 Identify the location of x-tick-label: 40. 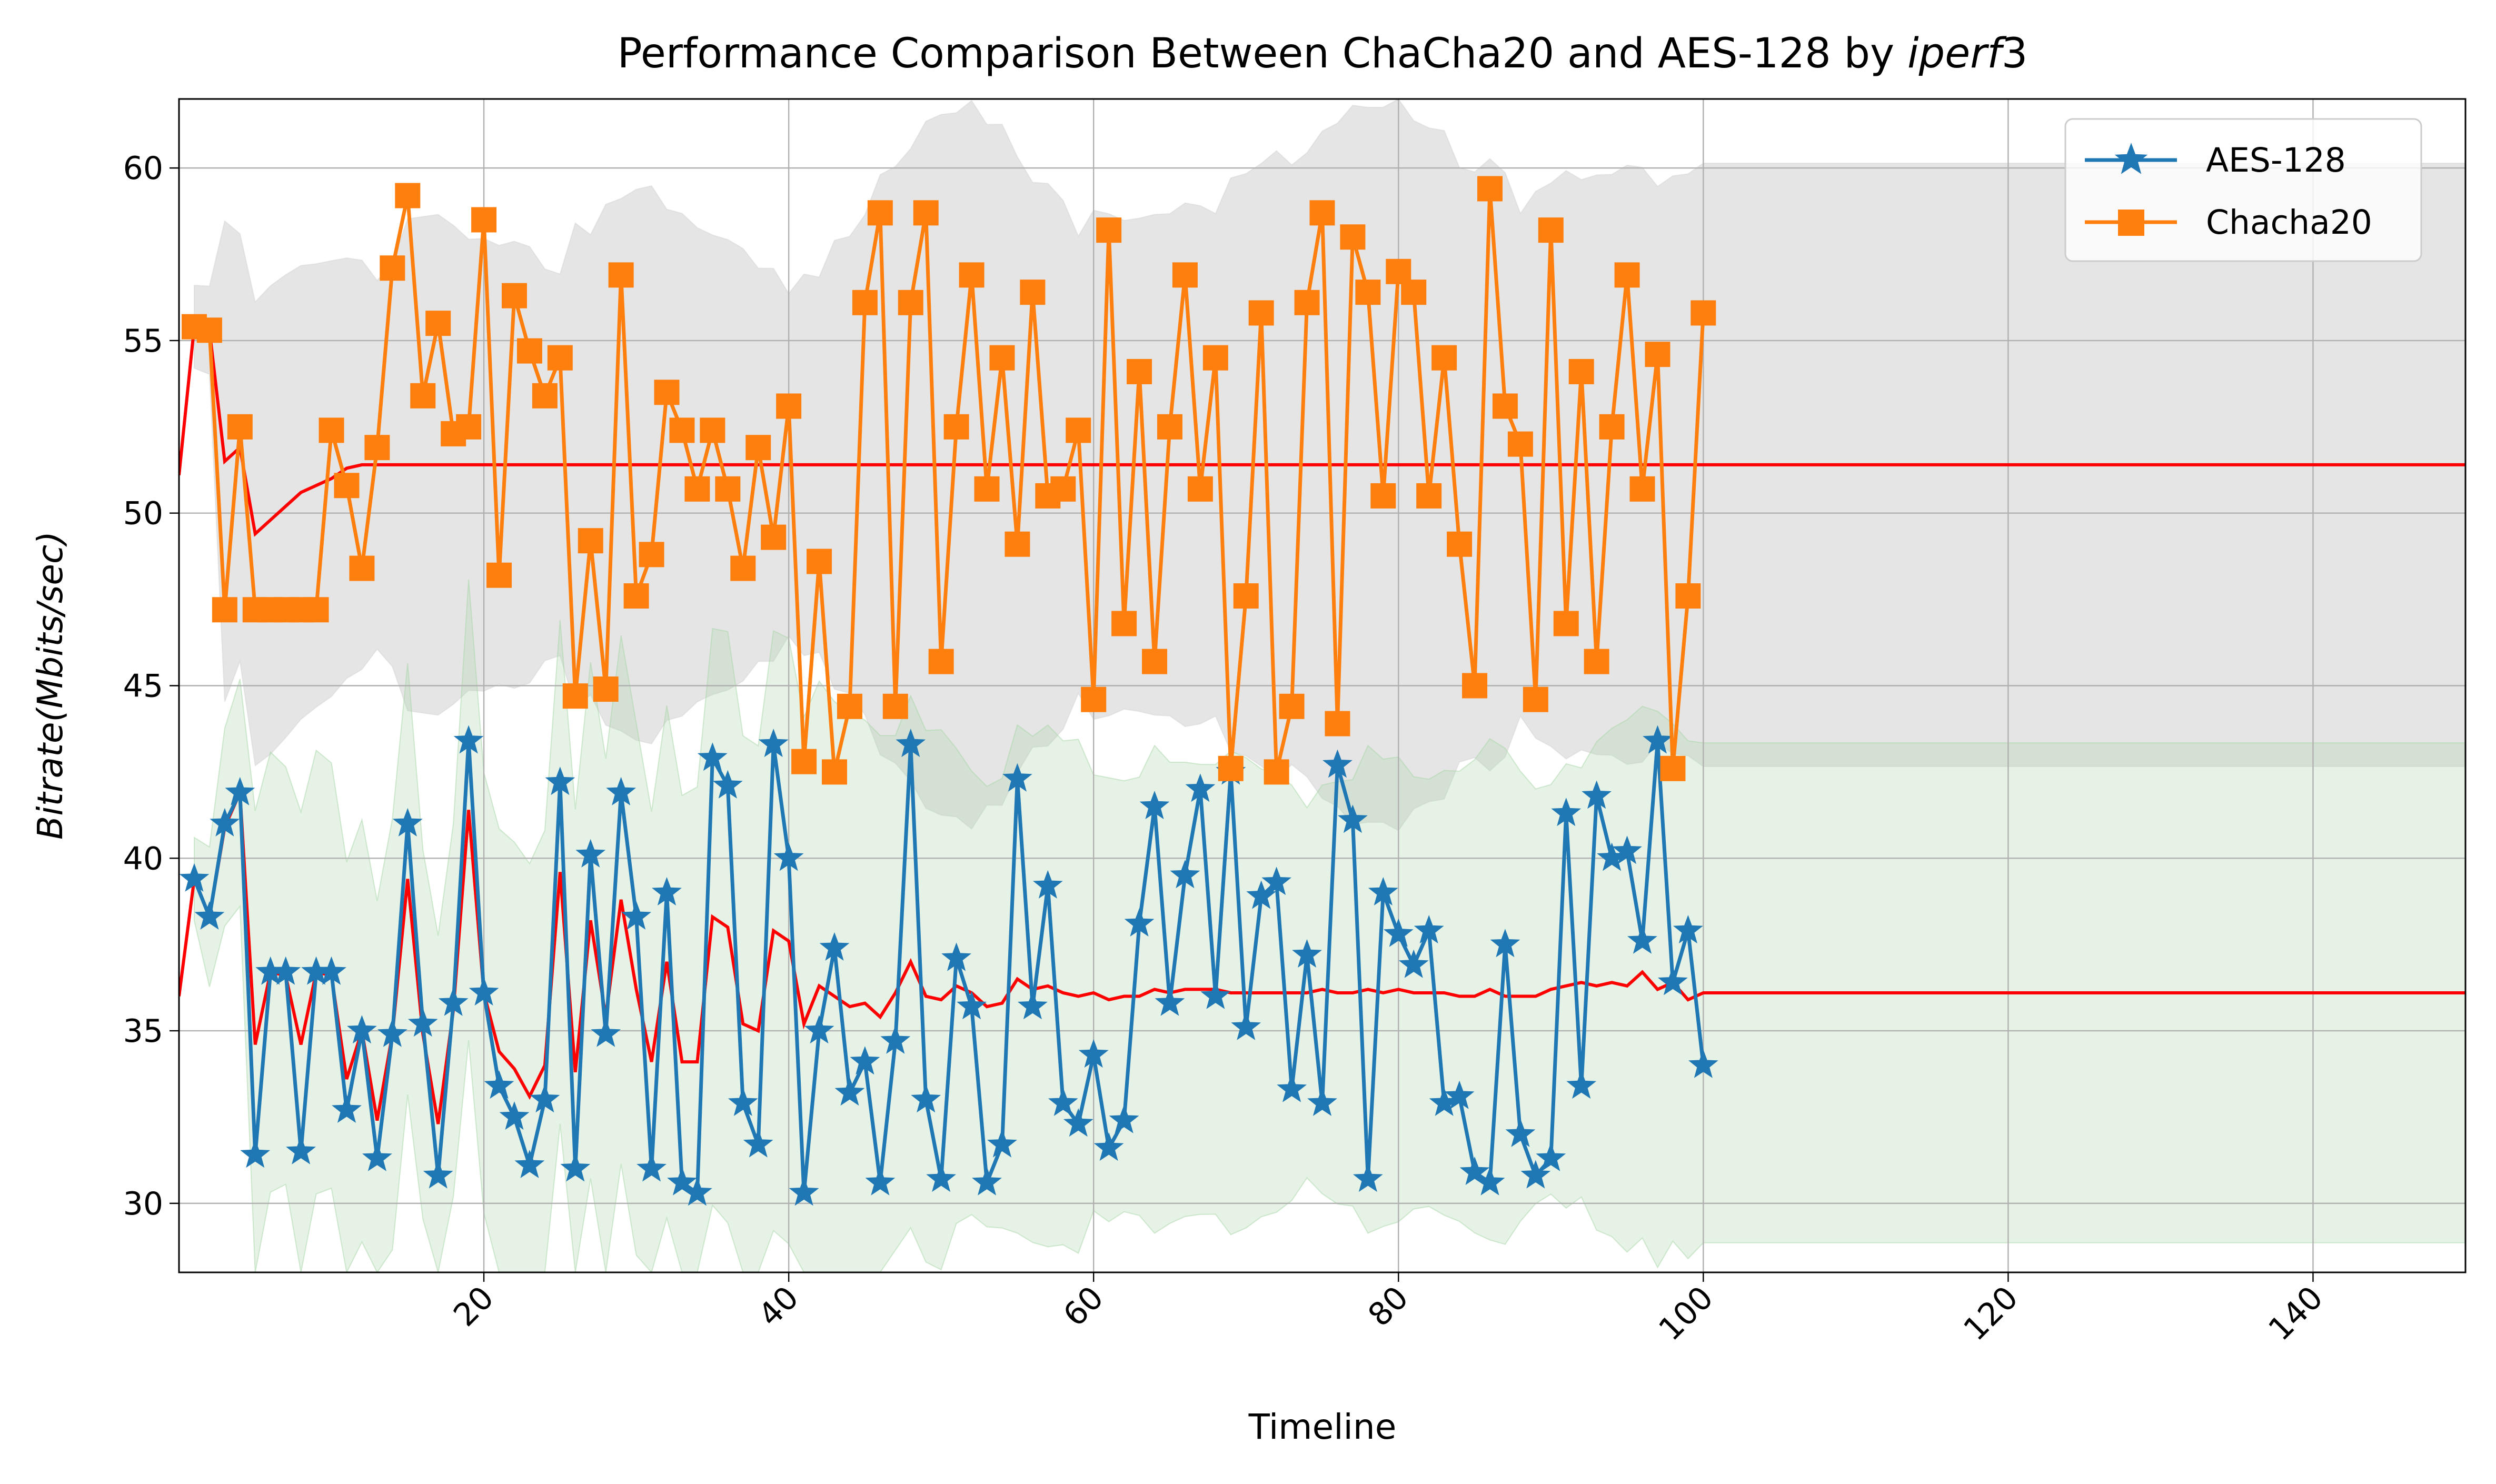
(778, 1306).